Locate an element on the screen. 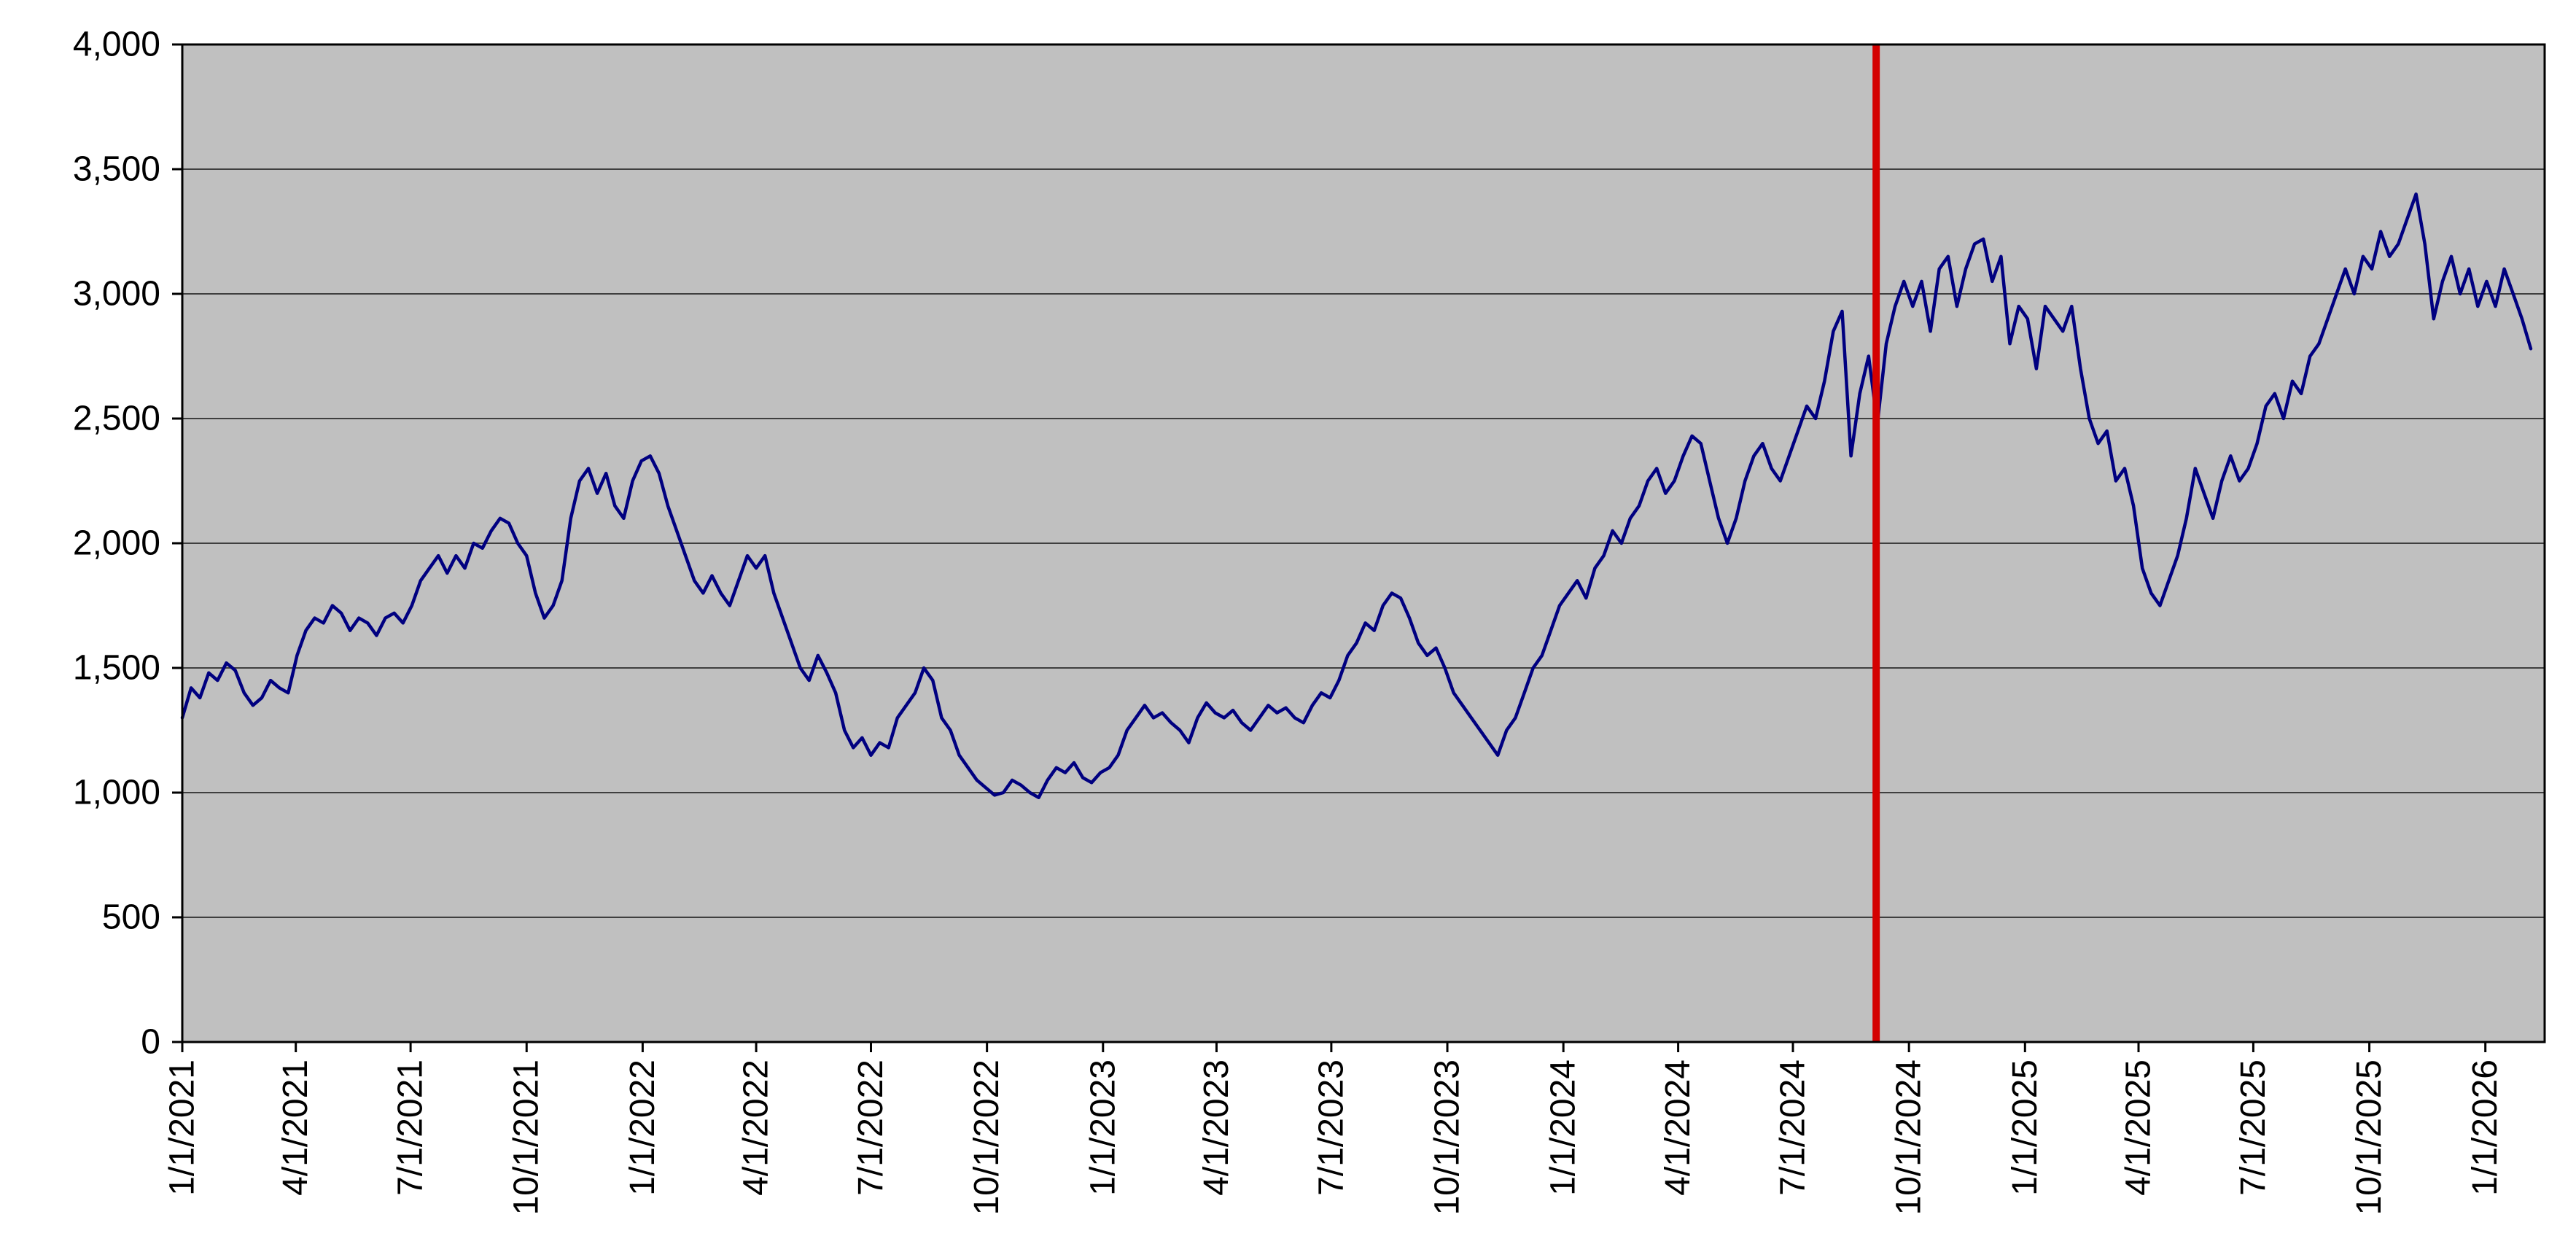  y-tick-label: 4,000 is located at coordinates (116, 45).